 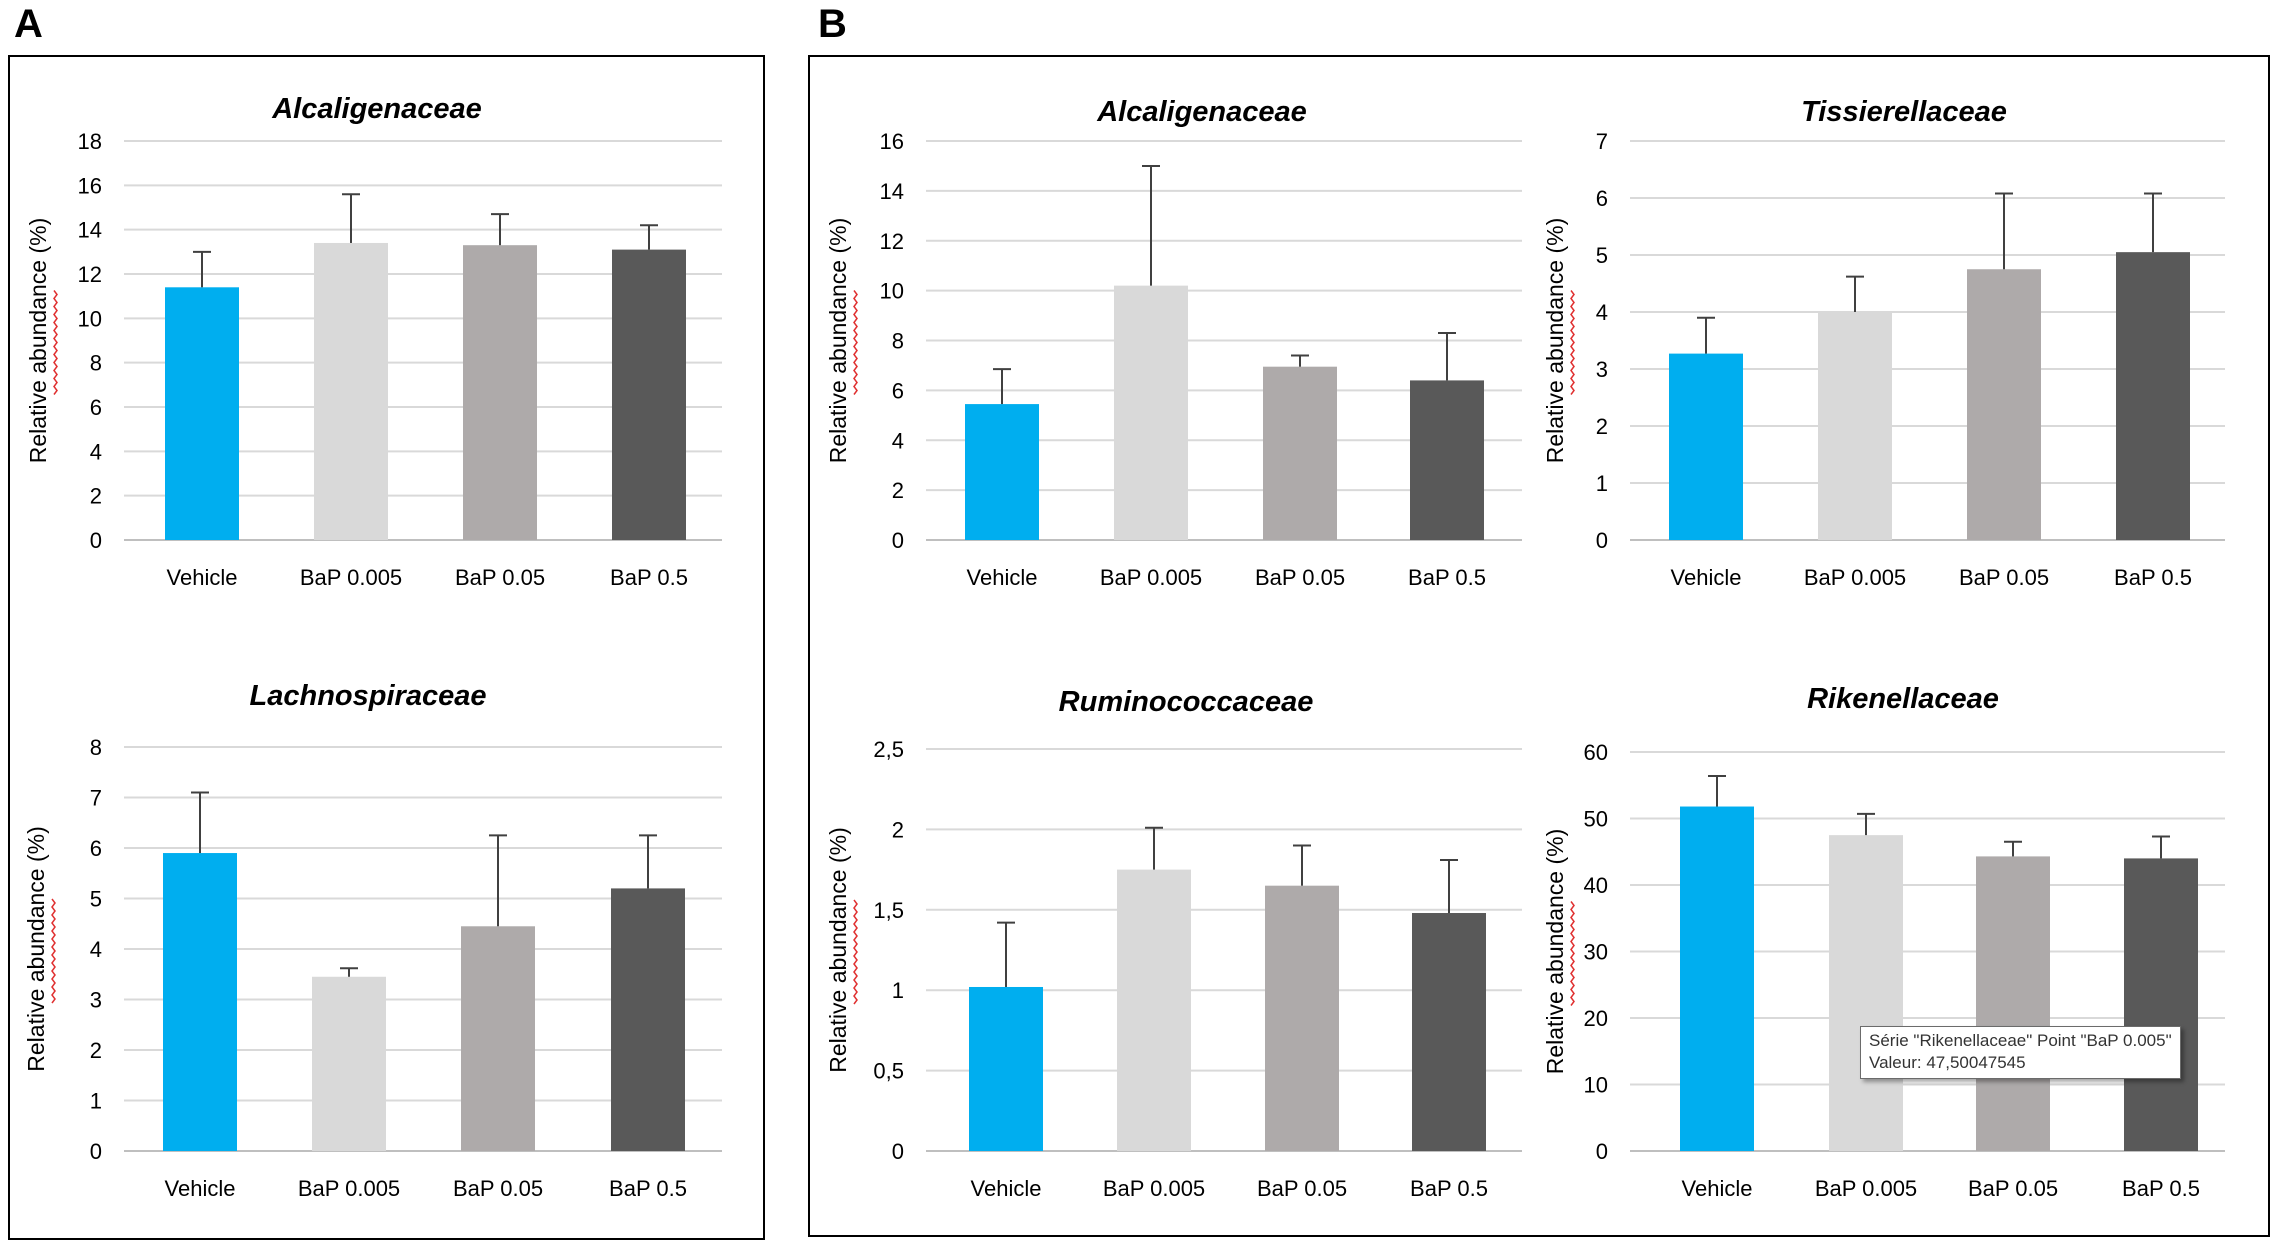 What do you see at coordinates (1596, 752) in the screenshot?
I see `y-tick-label: 60` at bounding box center [1596, 752].